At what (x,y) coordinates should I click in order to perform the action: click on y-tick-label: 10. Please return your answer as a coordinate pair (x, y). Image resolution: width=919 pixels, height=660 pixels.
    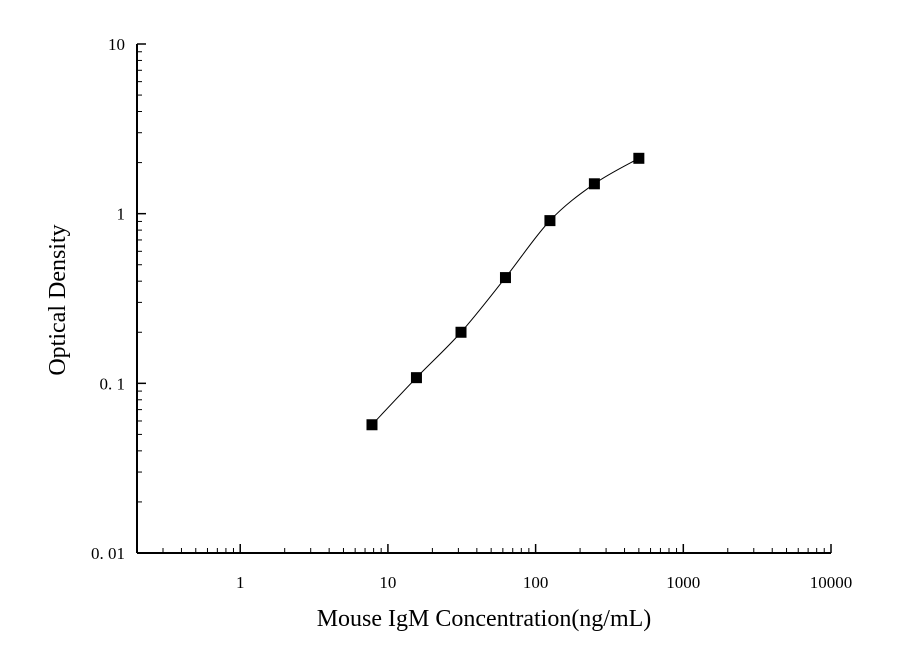
    Looking at the image, I should click on (116, 44).